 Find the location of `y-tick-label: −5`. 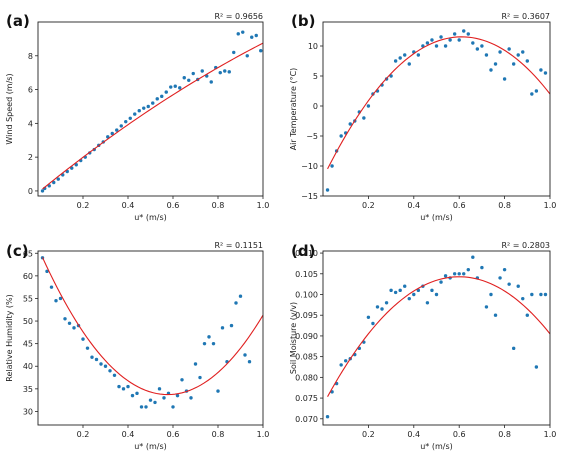

y-tick-label: −5 is located at coordinates (312, 136).